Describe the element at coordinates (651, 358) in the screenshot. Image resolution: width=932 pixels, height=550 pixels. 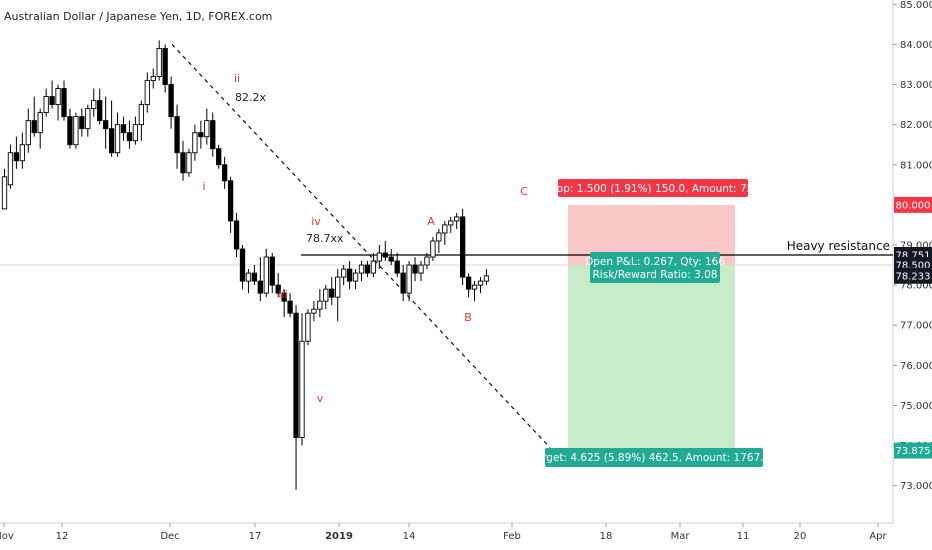
I see `target-zone` at that location.